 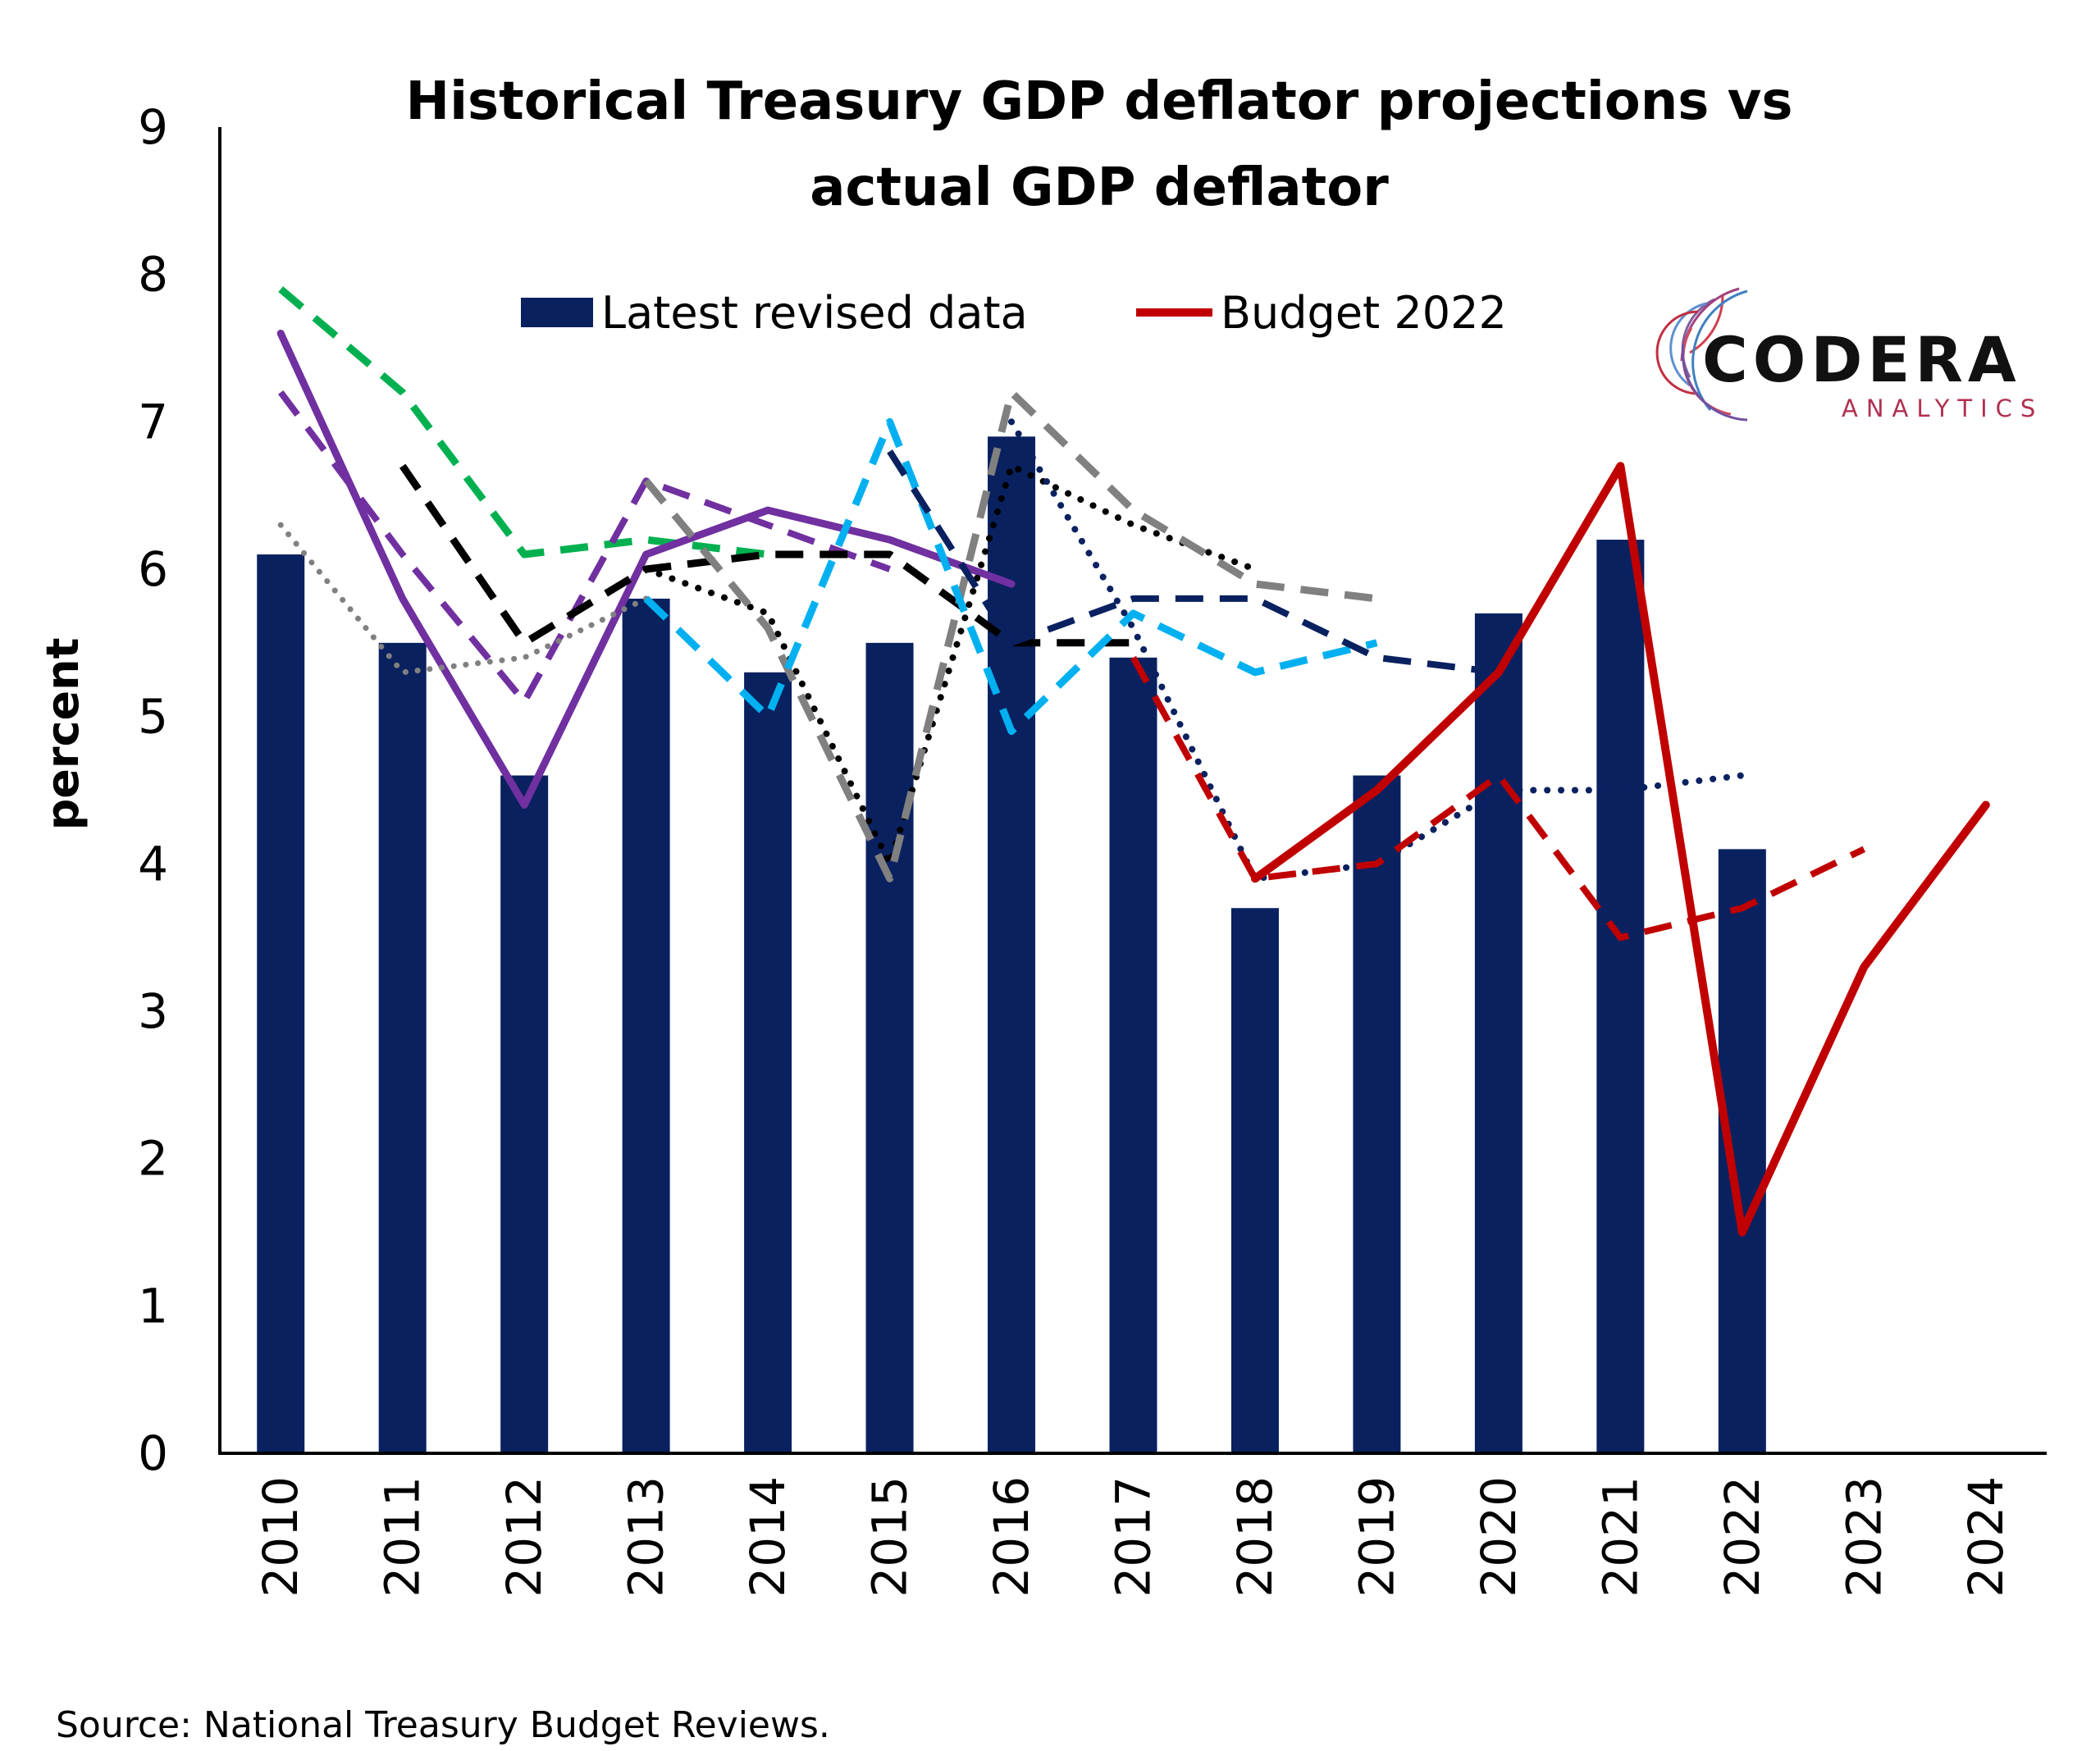 What do you see at coordinates (153, 1159) in the screenshot?
I see `y-tick-2: 2` at bounding box center [153, 1159].